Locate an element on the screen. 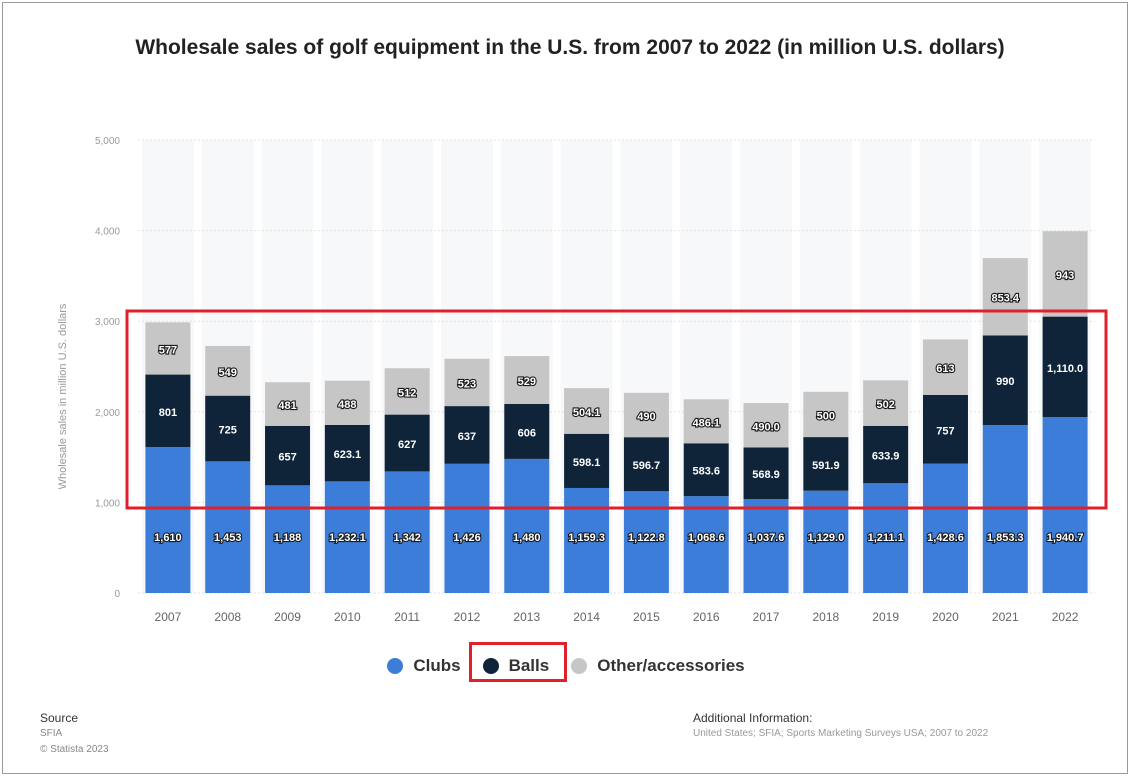 The height and width of the screenshot is (778, 1132). data-label: 633.9 is located at coordinates (886, 457).